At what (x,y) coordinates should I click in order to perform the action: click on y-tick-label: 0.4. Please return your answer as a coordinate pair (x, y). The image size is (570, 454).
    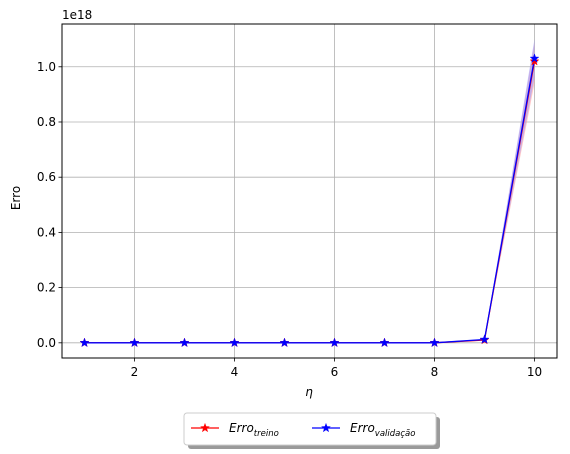
    Looking at the image, I should click on (46, 232).